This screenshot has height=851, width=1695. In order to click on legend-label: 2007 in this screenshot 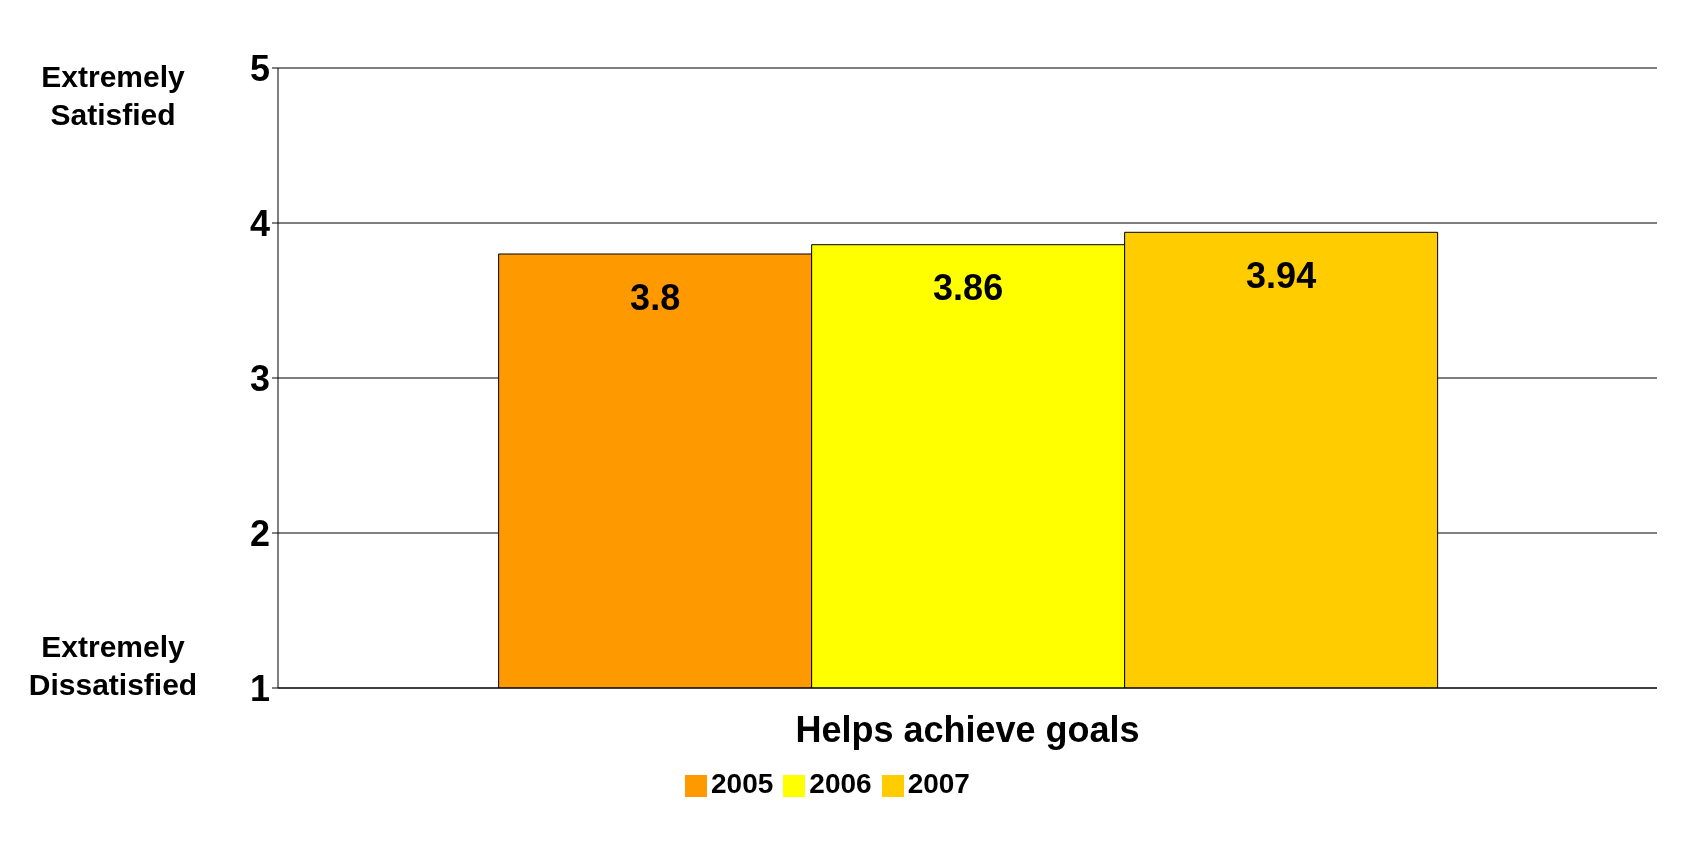, I will do `click(938, 783)`.